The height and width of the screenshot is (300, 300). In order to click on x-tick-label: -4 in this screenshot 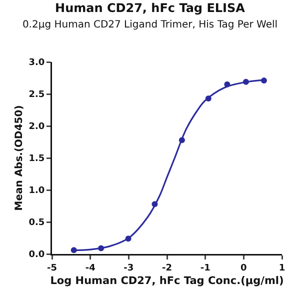, I will do `click(90, 268)`.